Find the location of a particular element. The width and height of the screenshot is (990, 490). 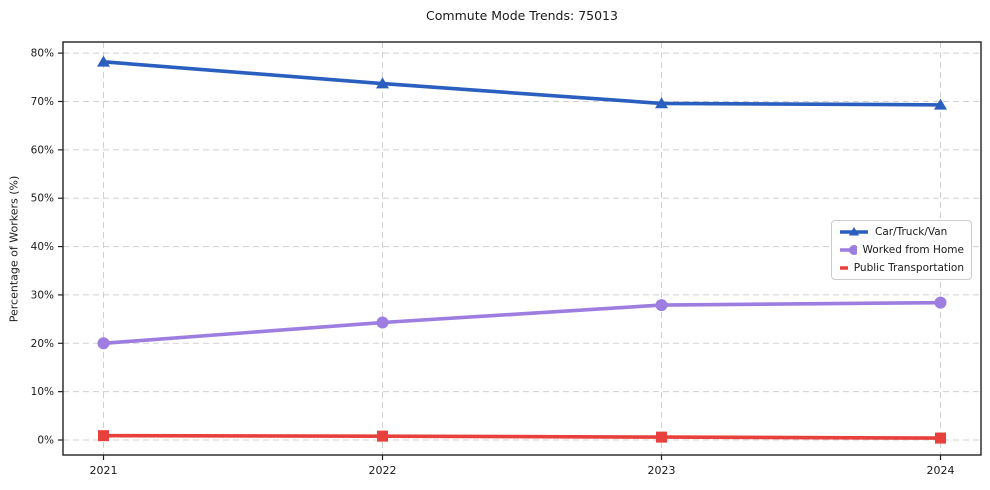

y-tick-label: 60% is located at coordinates (42, 150).